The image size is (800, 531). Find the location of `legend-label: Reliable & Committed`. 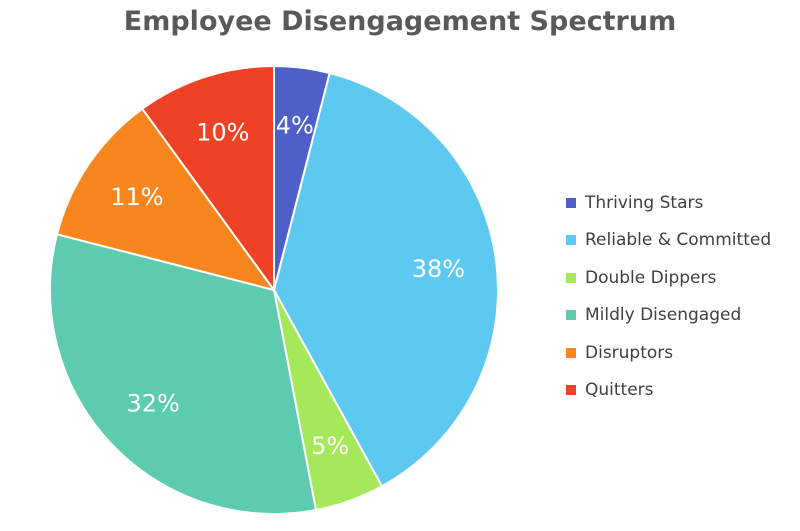

legend-label: Reliable & Committed is located at coordinates (678, 240).